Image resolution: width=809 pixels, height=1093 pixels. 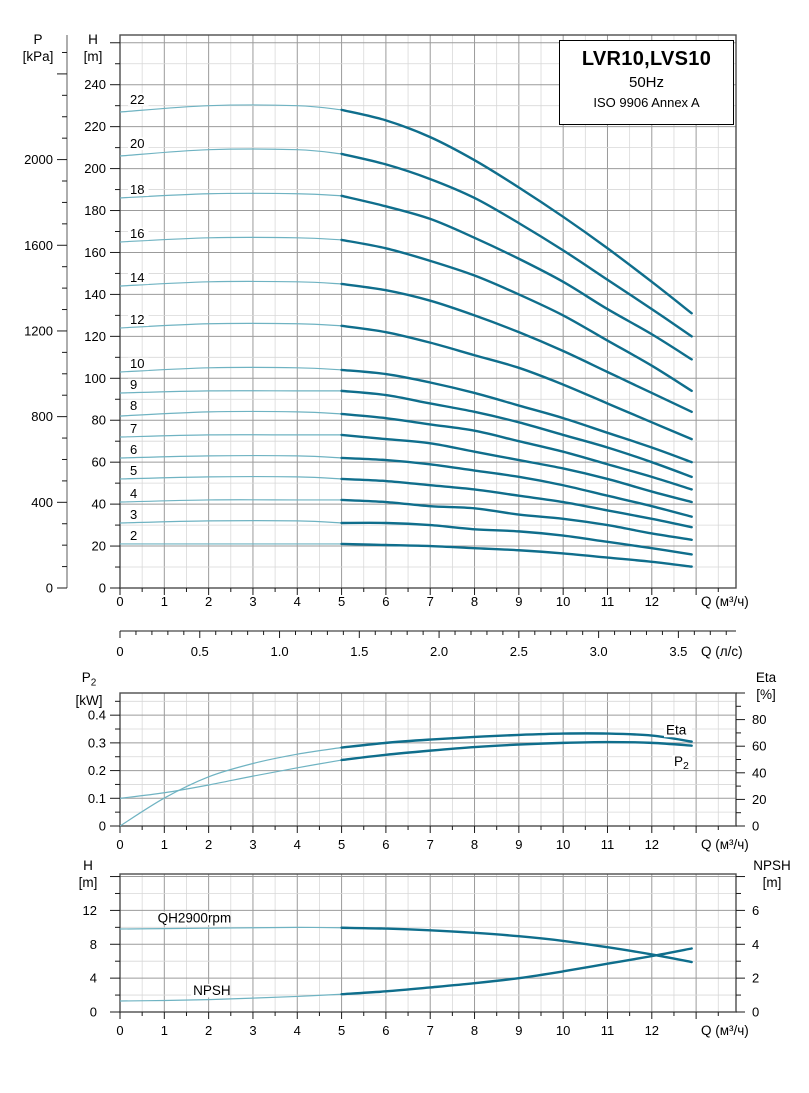 I want to click on tick-label: 3, so click(x=252, y=601).